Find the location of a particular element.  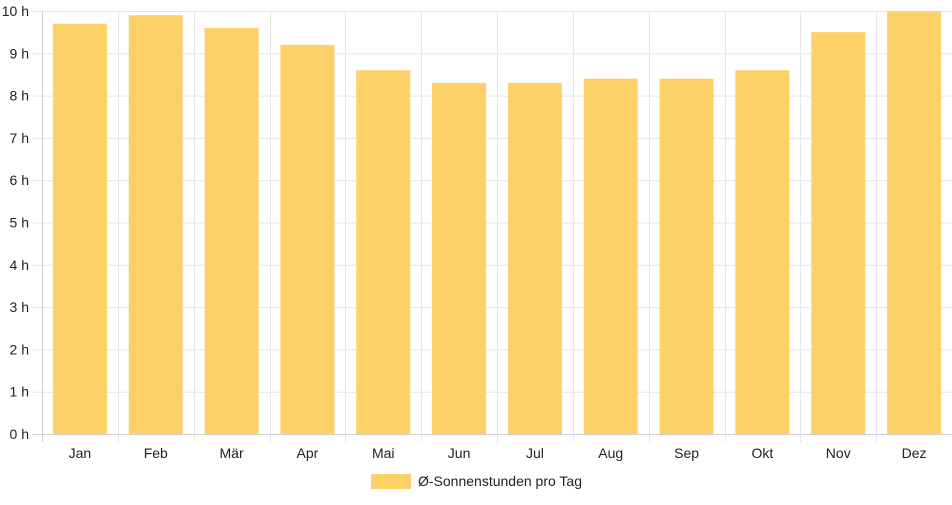

bar-feb is located at coordinates (155, 224).